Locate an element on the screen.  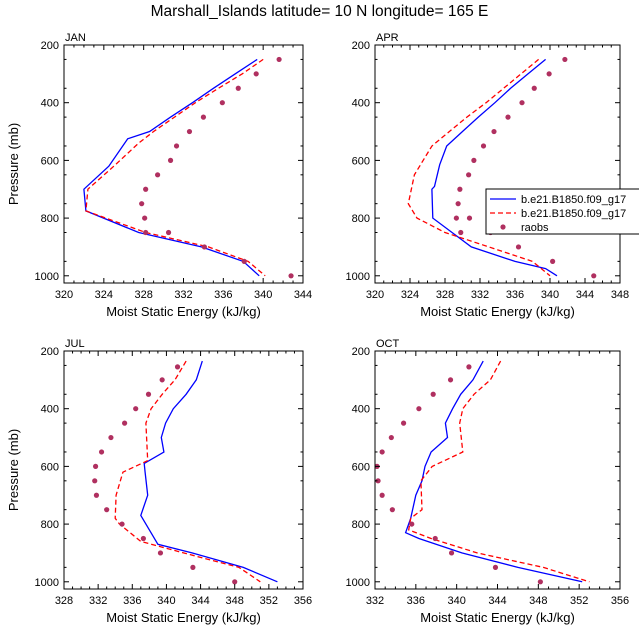
panel-oct-xtick-label: 348 is located at coordinates (538, 601).